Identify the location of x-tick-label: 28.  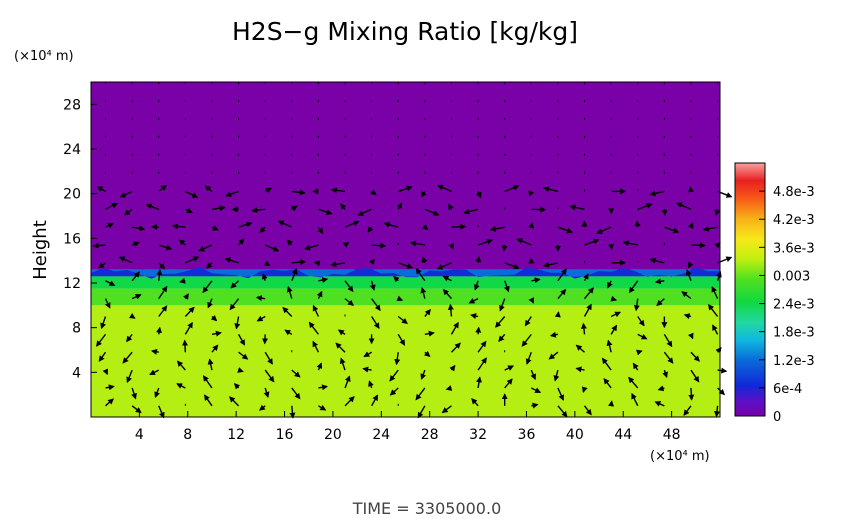
(430, 435).